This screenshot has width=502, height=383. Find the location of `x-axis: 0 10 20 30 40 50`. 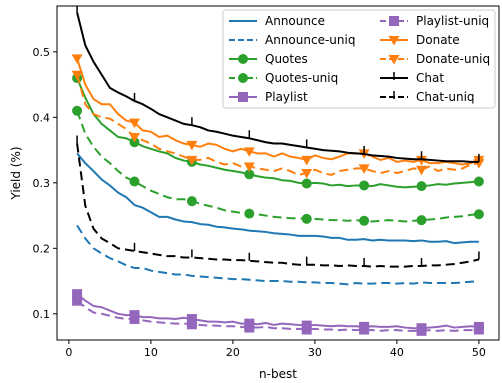

x-axis: 0 10 20 30 40 50 is located at coordinates (275, 349).